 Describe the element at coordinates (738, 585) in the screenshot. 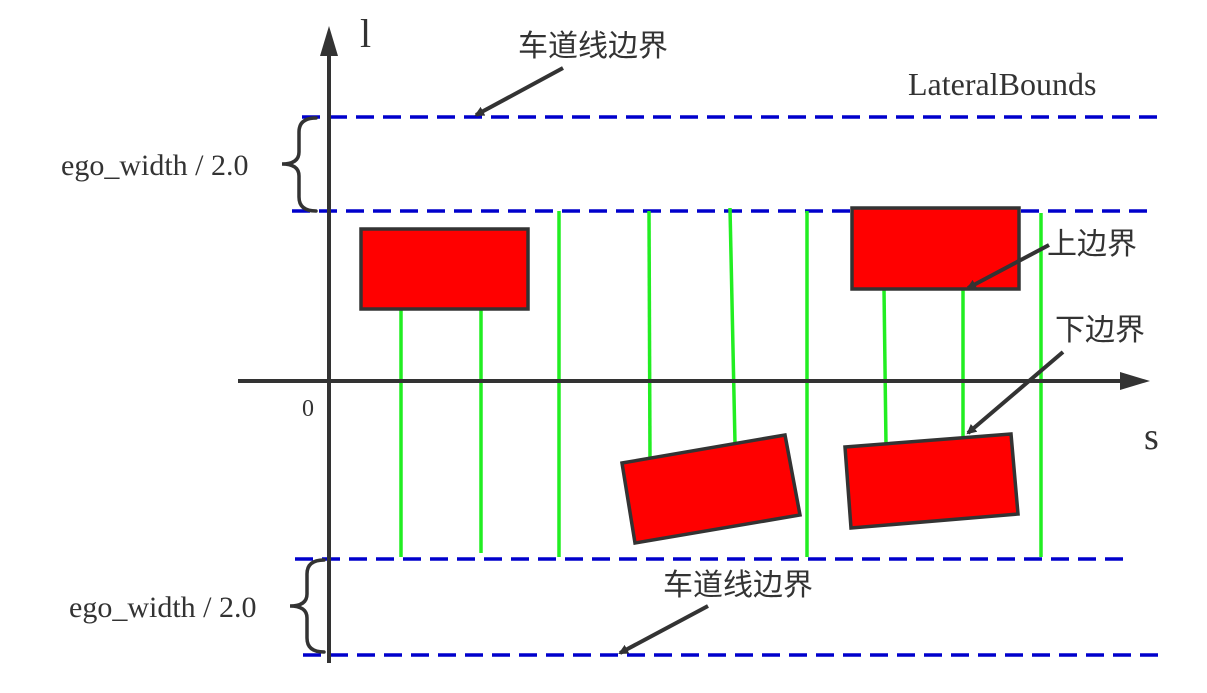

I see `lane-boundary-bottom-label: 车道线边界` at that location.